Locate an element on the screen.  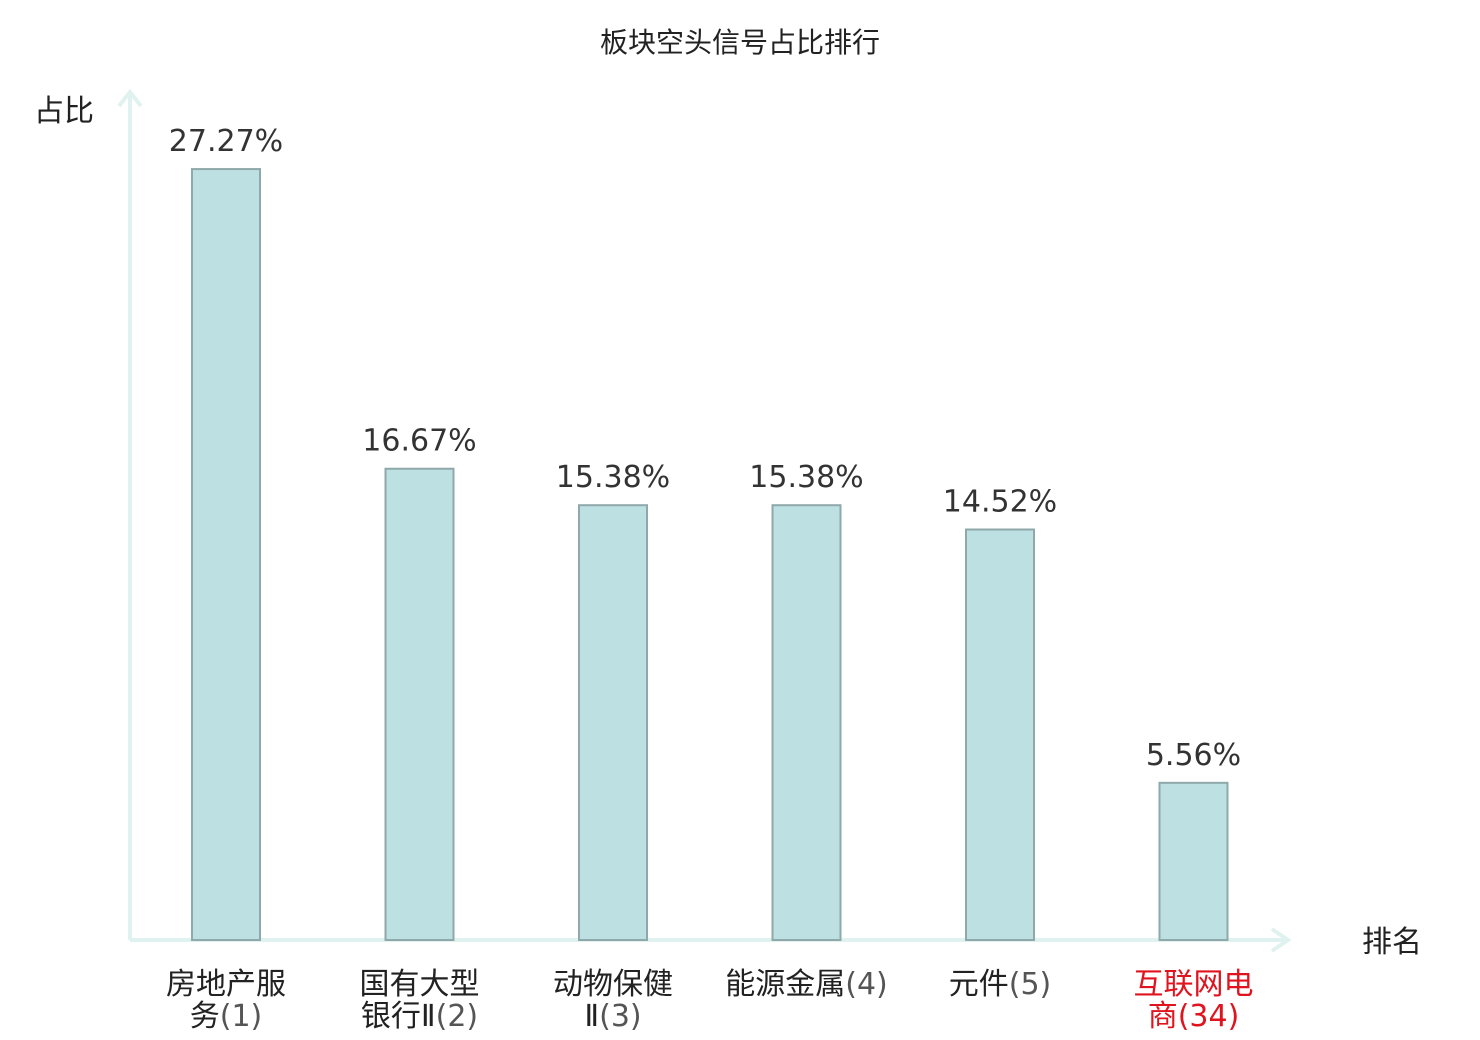
value-label-6: 5.56% is located at coordinates (1193, 755).